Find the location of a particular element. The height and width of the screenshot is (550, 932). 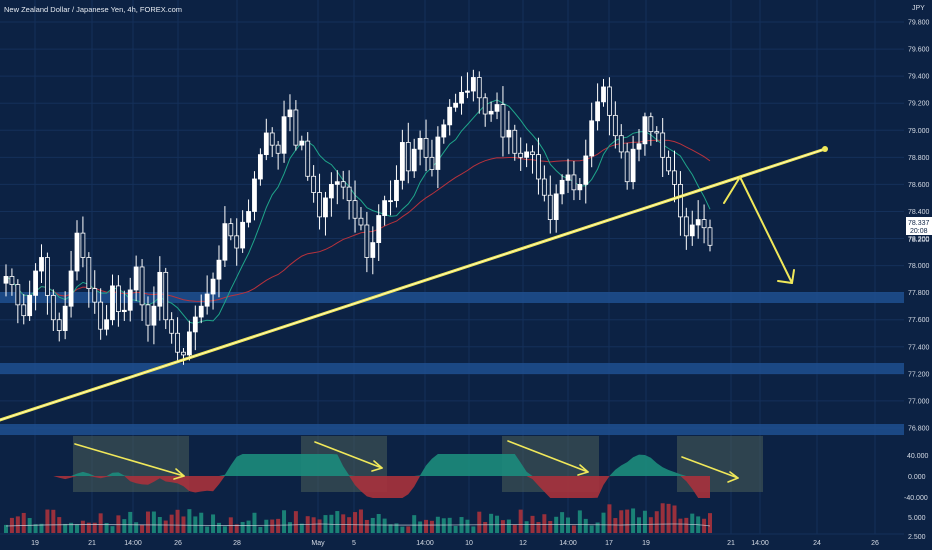

price-tick: 78.400 is located at coordinates (919, 212).